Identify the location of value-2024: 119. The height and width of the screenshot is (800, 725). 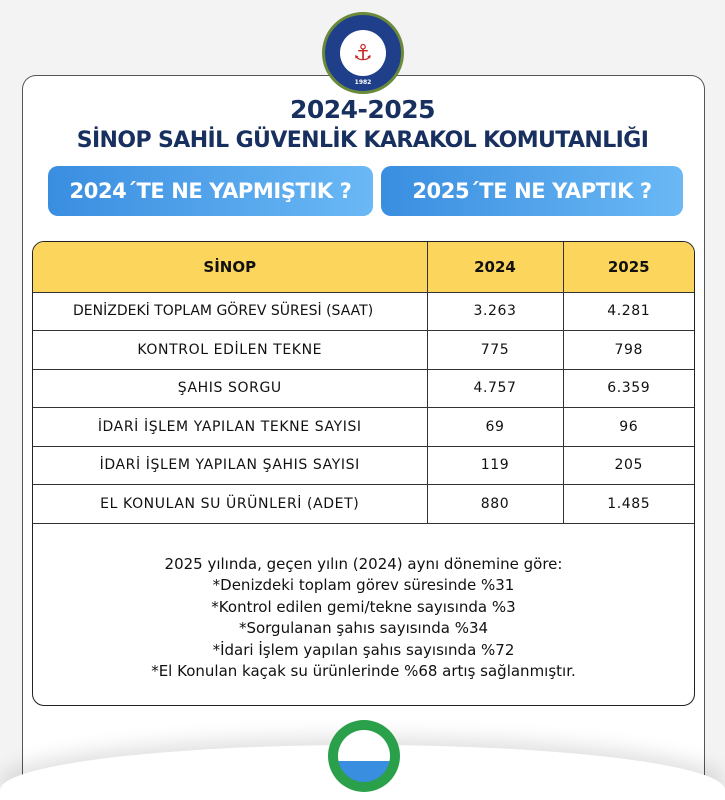
(495, 465).